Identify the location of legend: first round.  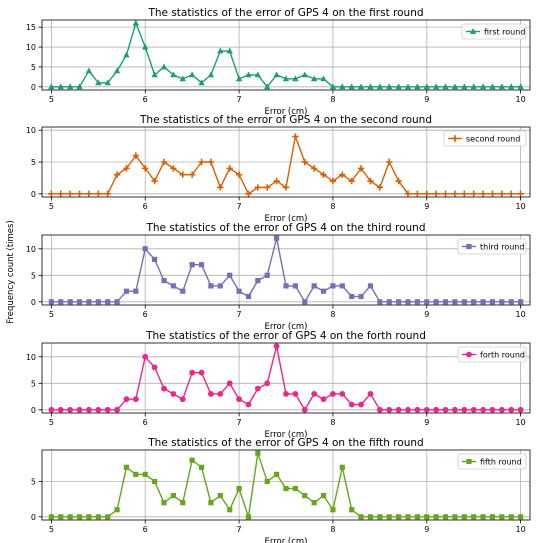
(494, 31).